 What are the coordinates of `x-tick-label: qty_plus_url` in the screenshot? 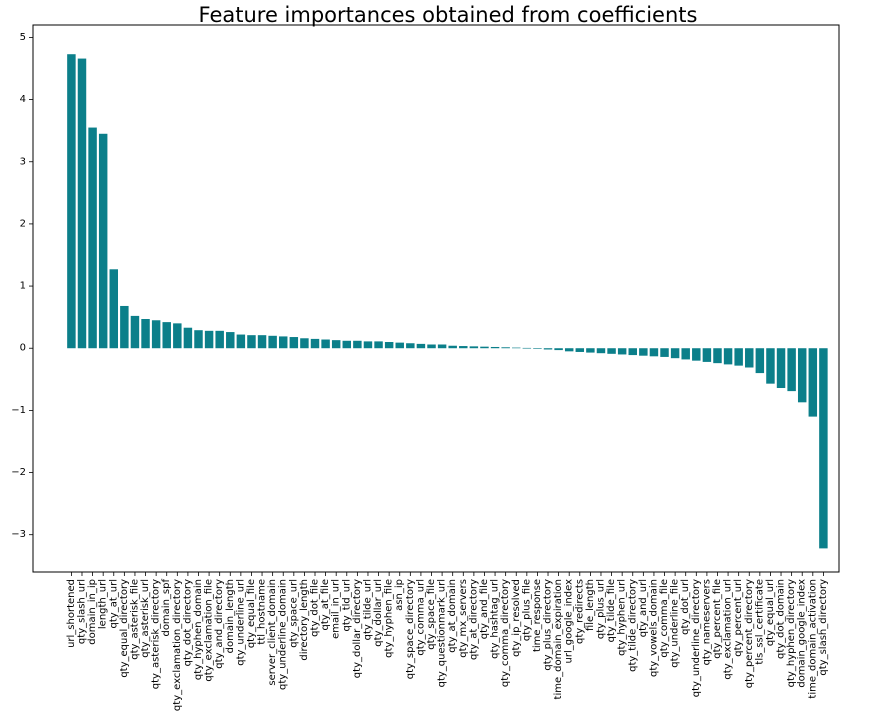 It's located at (600, 609).